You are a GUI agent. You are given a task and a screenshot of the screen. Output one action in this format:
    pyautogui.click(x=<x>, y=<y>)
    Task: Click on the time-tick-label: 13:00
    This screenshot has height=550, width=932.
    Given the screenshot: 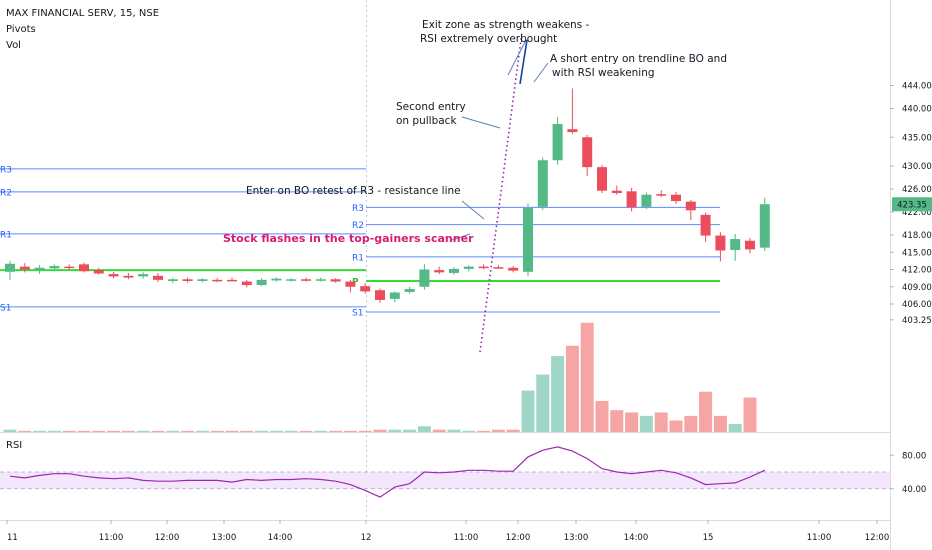 What is the action you would take?
    pyautogui.click(x=576, y=538)
    